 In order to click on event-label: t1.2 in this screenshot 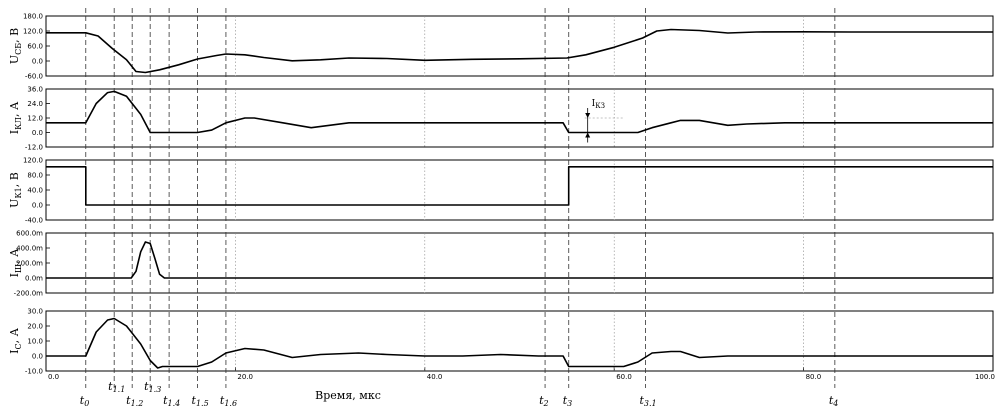, I will do `click(134, 401)`.